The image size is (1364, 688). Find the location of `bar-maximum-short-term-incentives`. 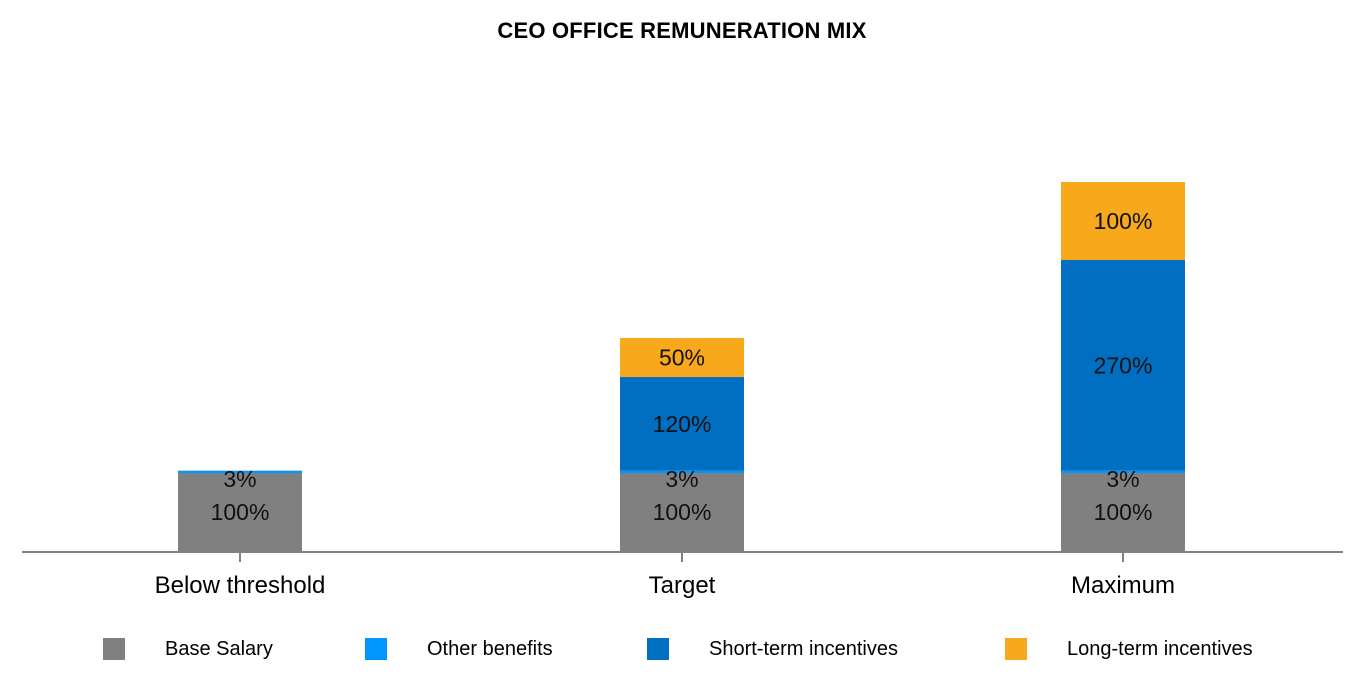

bar-maximum-short-term-incentives is located at coordinates (1123, 365).